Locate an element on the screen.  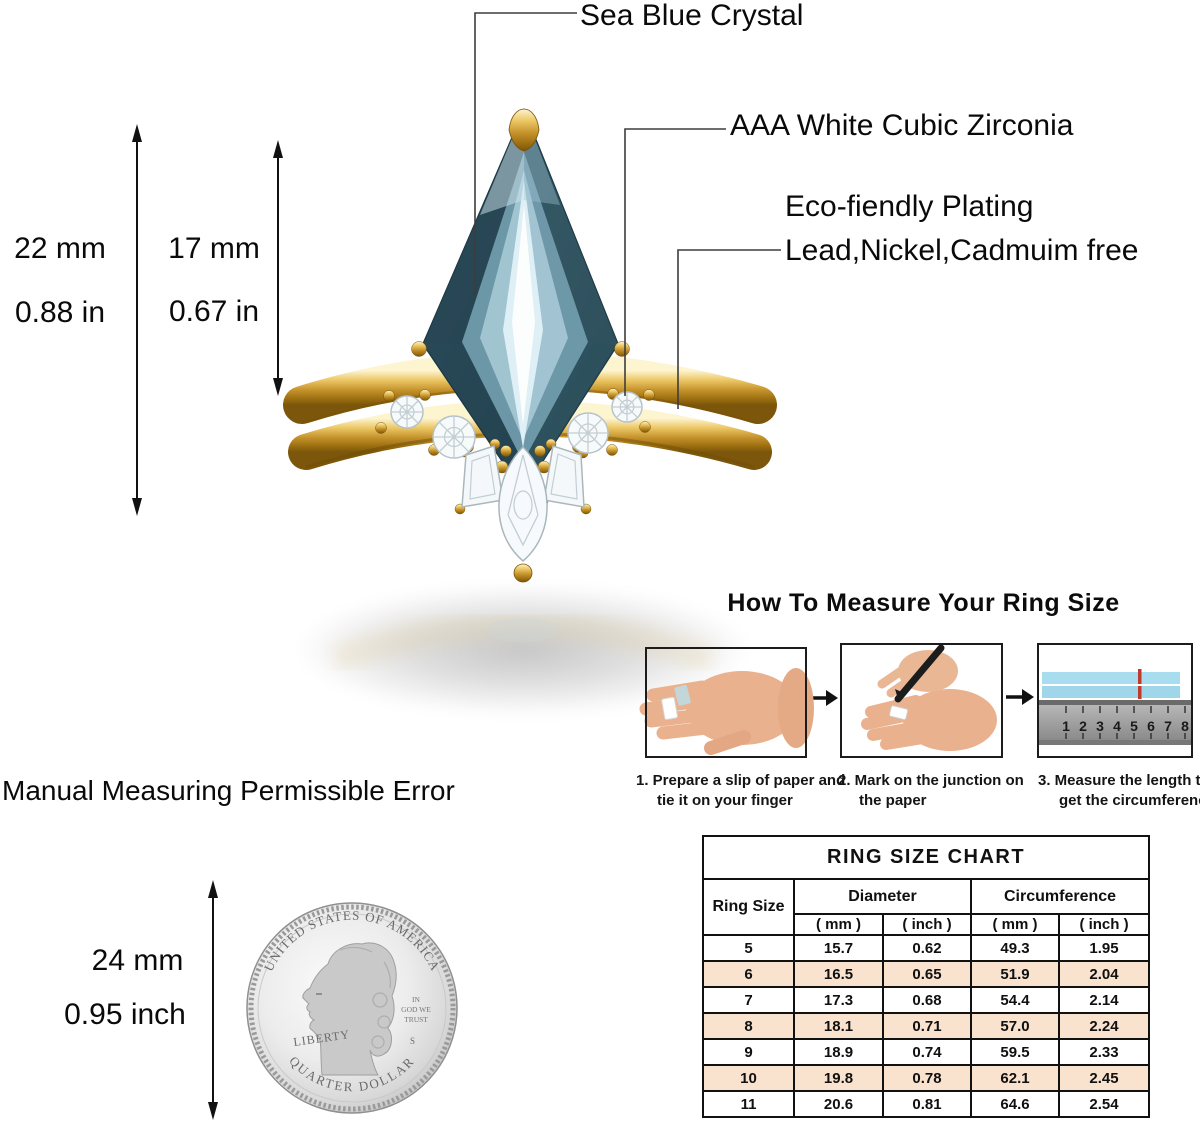
table-row: 8 18.1 0.71 57.0 2.24 is located at coordinates (926, 1026).